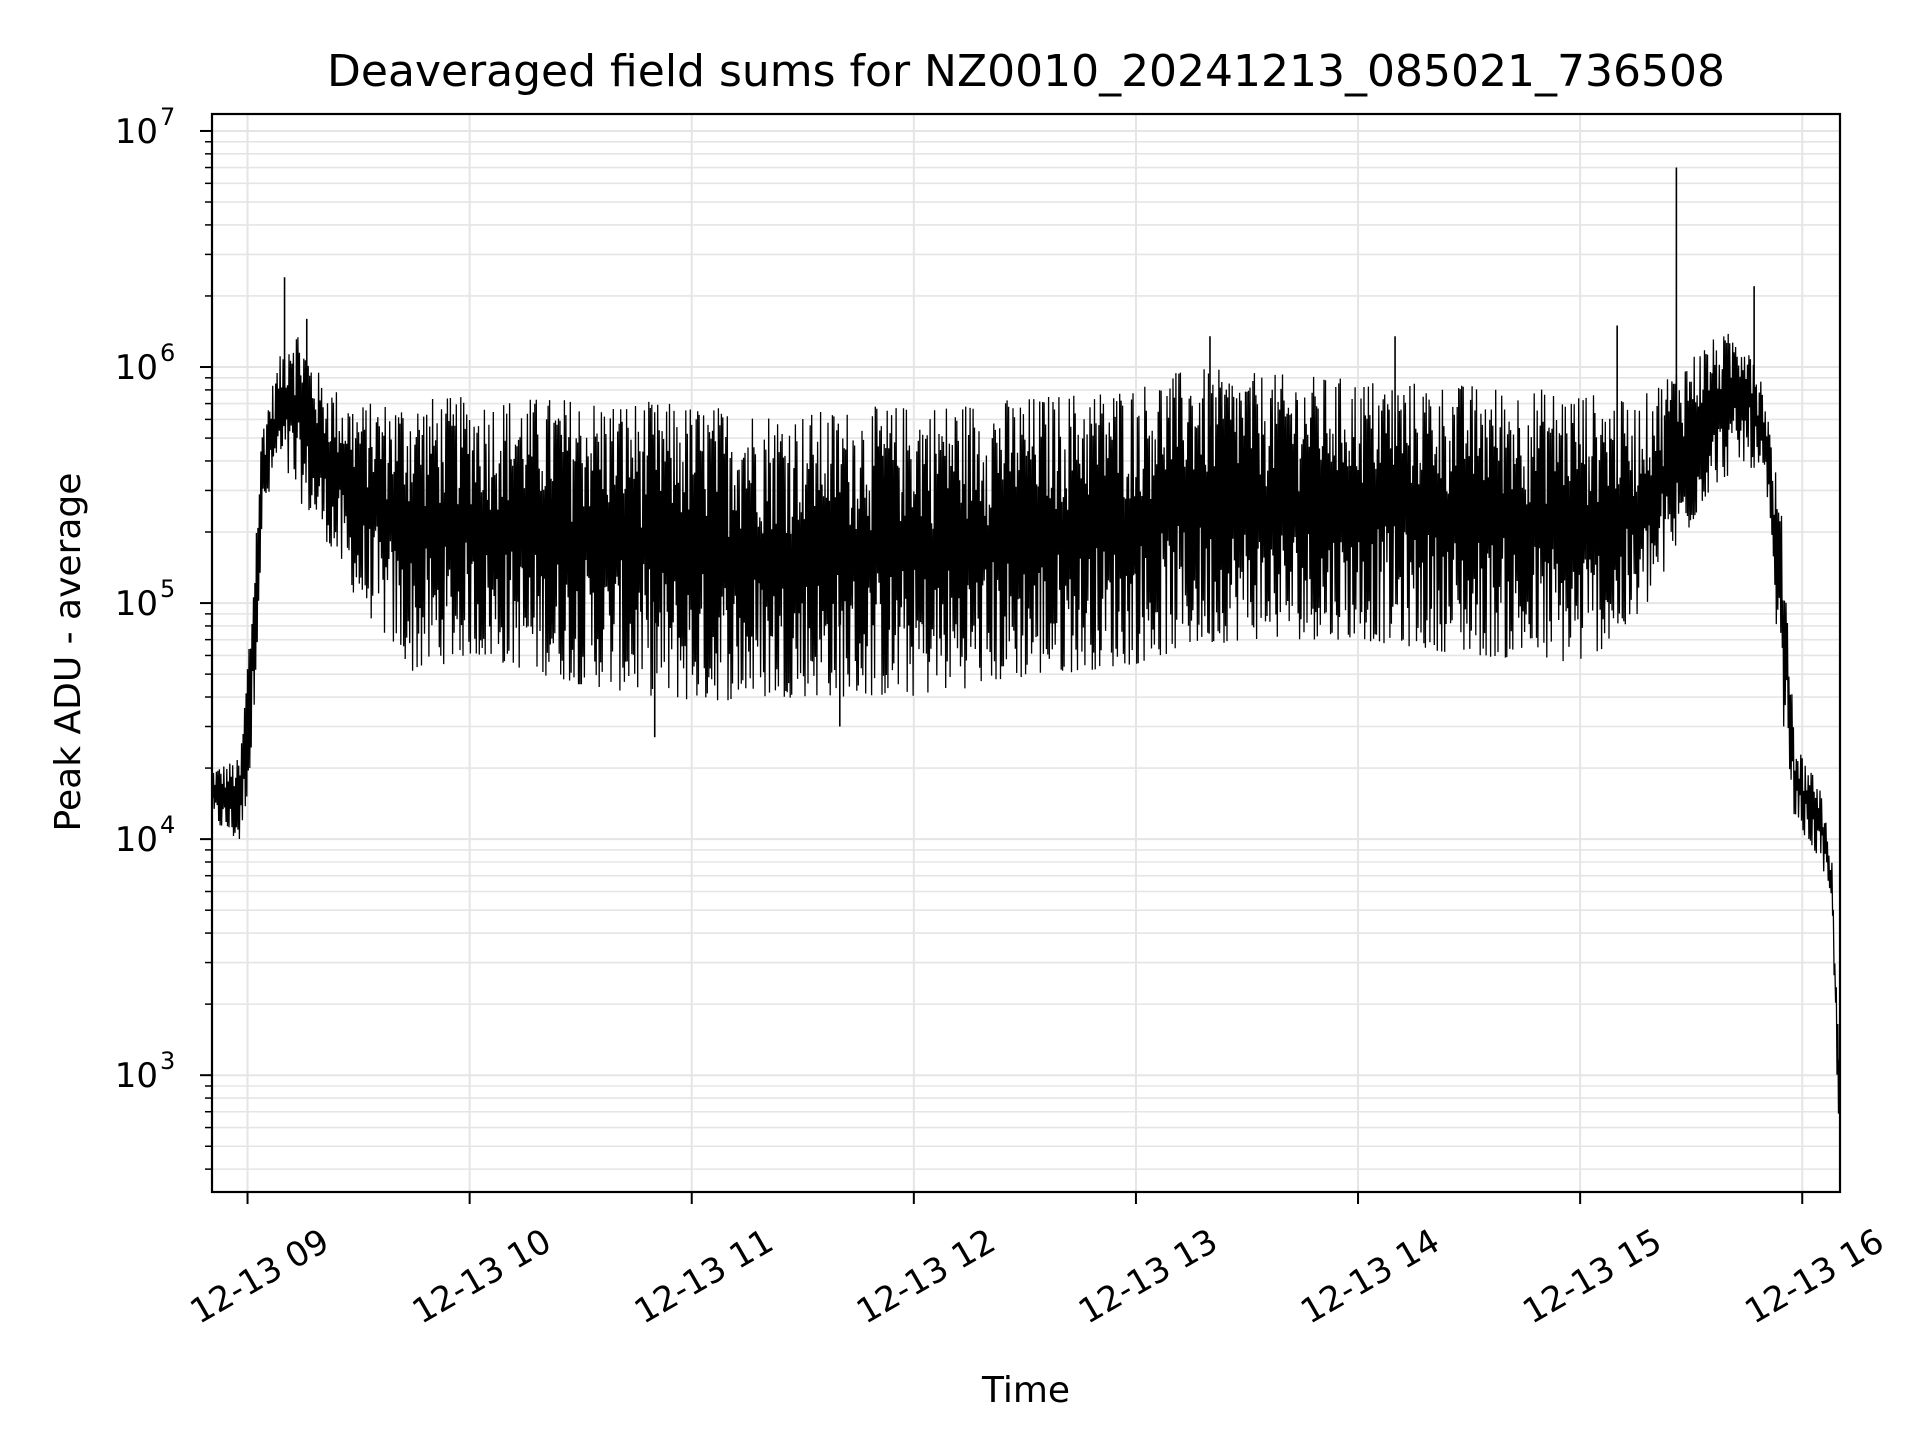 This screenshot has height=1440, width=1920. I want to click on y-tick-exponent: 3, so click(167, 1061).